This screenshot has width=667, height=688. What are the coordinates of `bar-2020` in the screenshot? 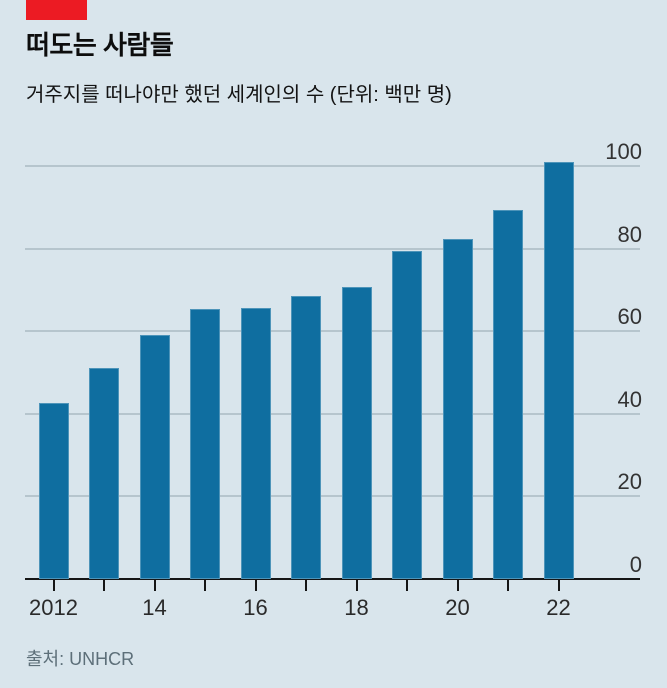 It's located at (457, 408).